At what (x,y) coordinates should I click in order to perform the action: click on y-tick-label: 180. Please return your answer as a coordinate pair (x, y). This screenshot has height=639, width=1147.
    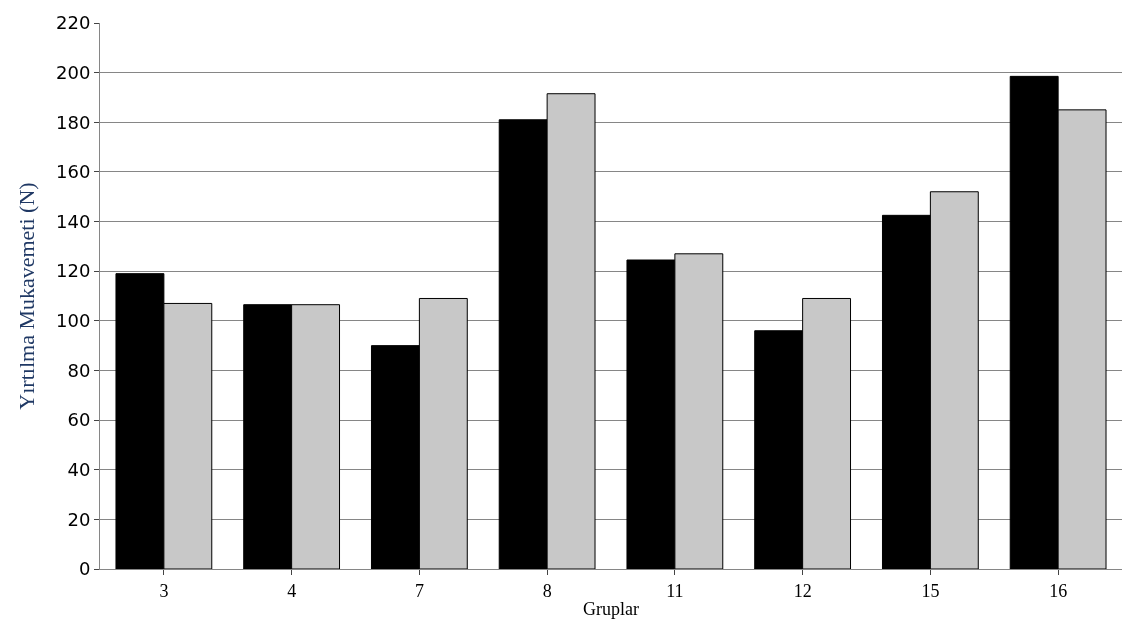
    Looking at the image, I should click on (73, 122).